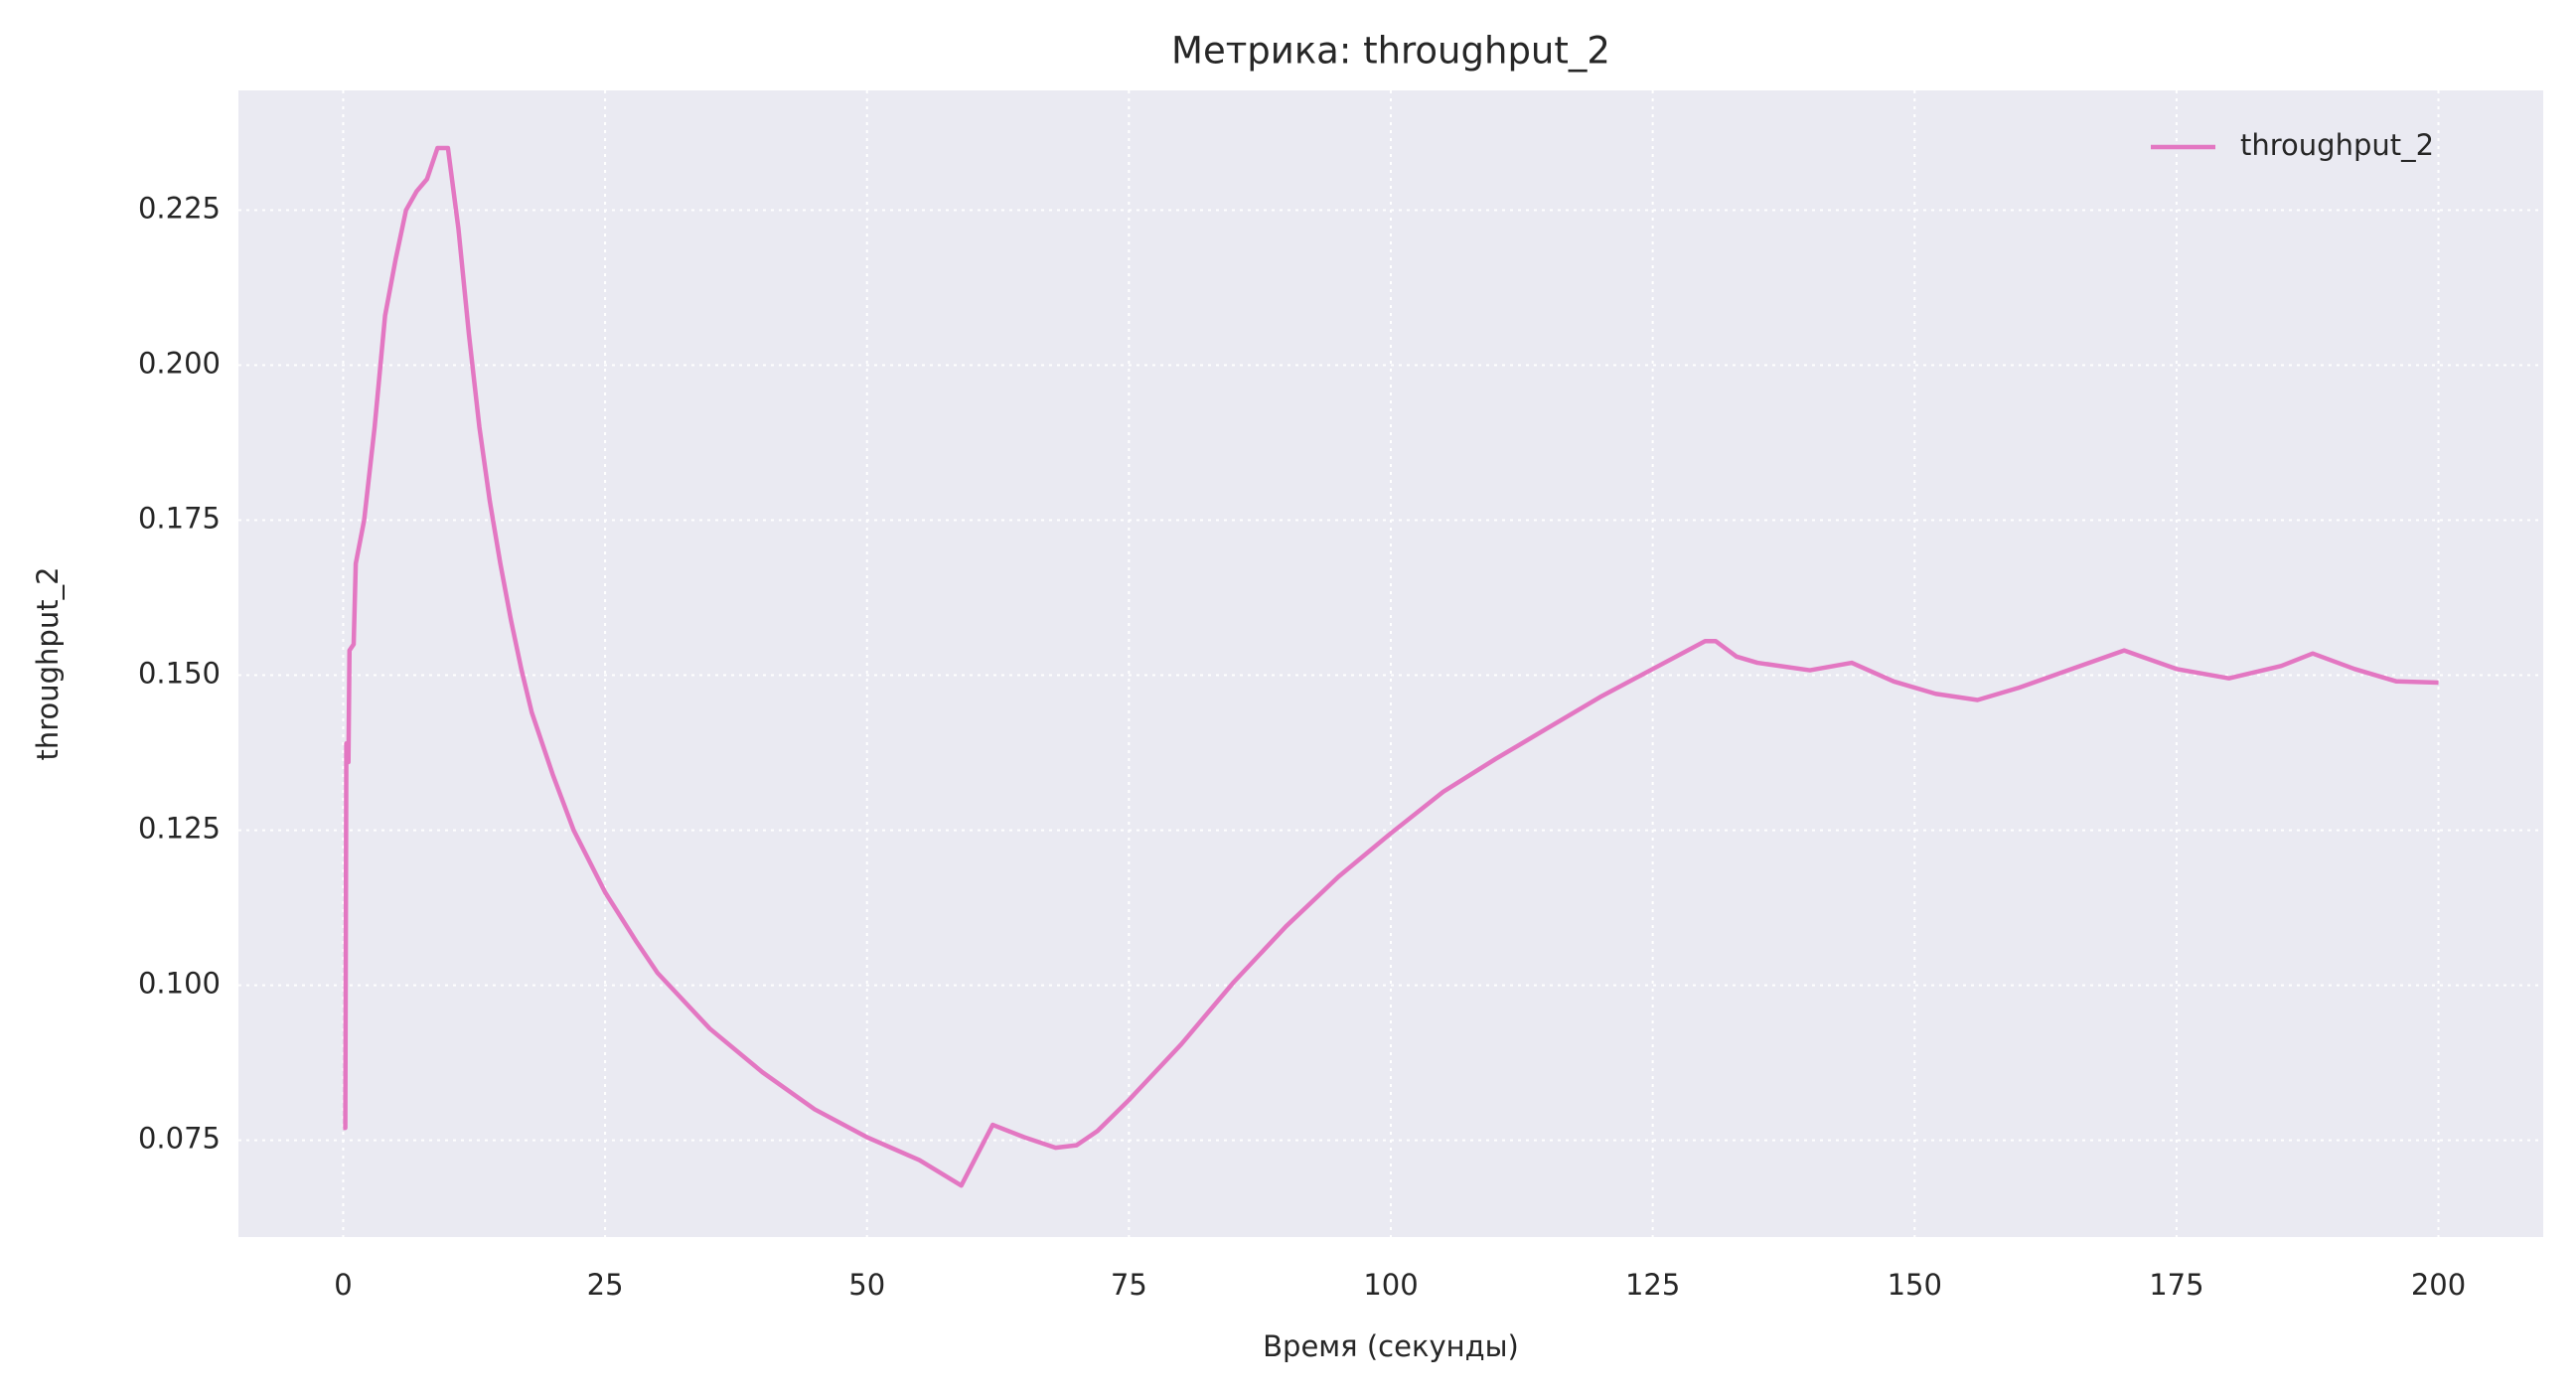 The height and width of the screenshot is (1398, 2576). I want to click on y-axis-label: throughput_2, so click(48, 663).